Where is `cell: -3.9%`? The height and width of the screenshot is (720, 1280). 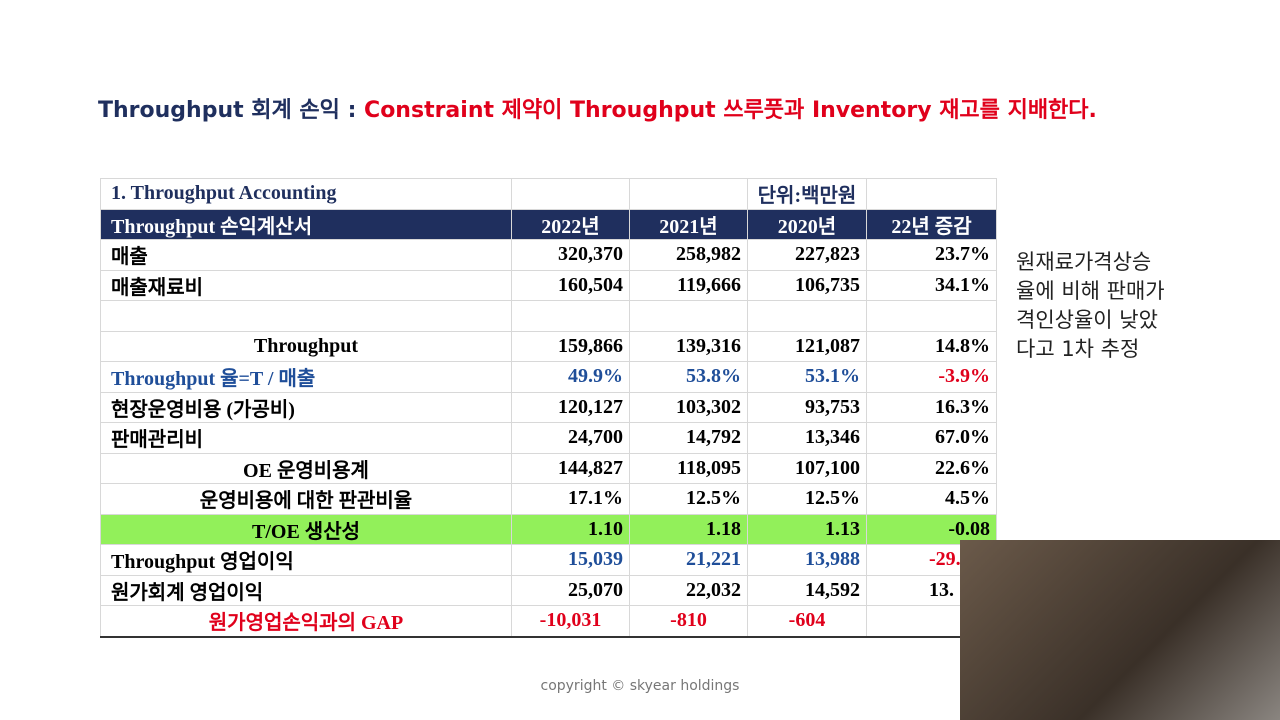 cell: -3.9% is located at coordinates (931, 377).